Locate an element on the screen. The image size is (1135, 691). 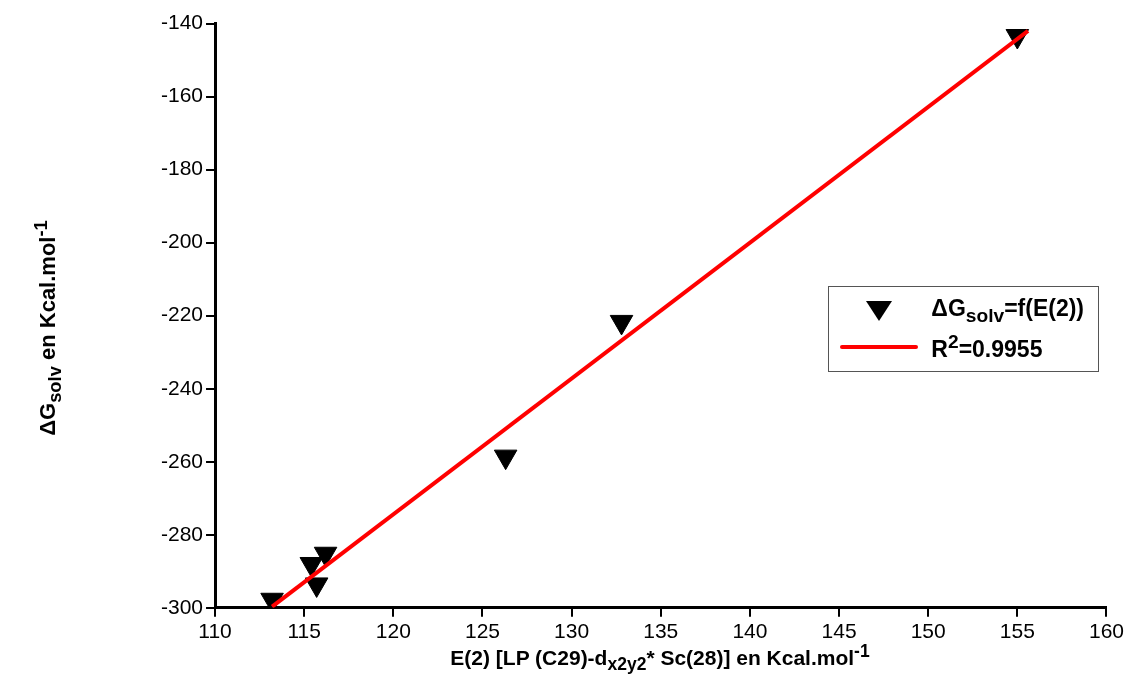
y-tick-label: -180 is located at coordinates (182, 168).